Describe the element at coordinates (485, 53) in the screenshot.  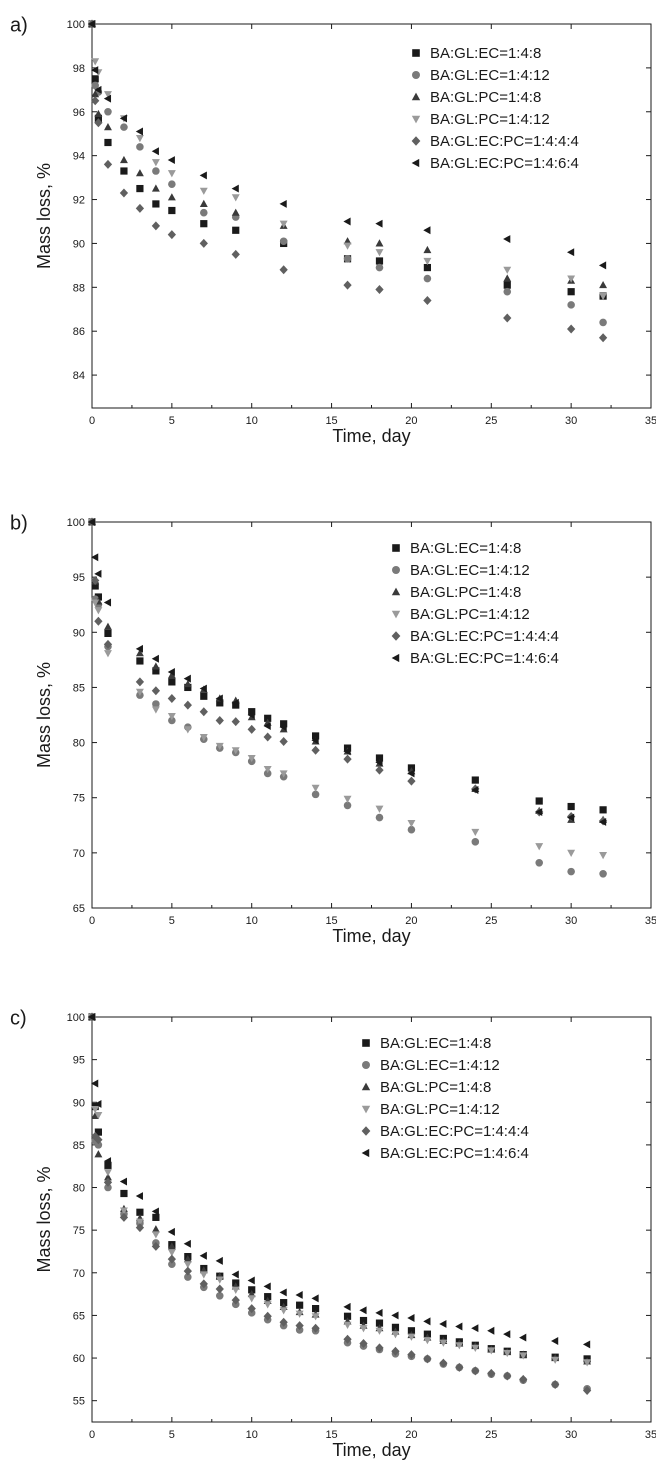
I see `legend-label: BA:GL:EC=1:4:8` at that location.